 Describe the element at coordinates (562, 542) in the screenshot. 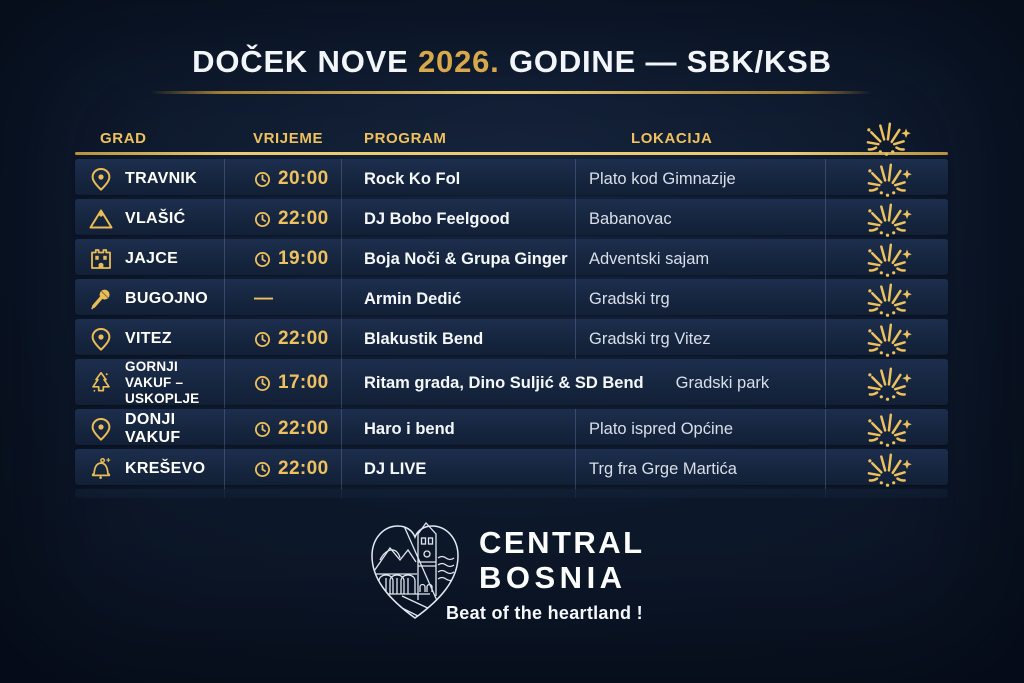

I see `brand-name-line1: CENTRAL` at that location.